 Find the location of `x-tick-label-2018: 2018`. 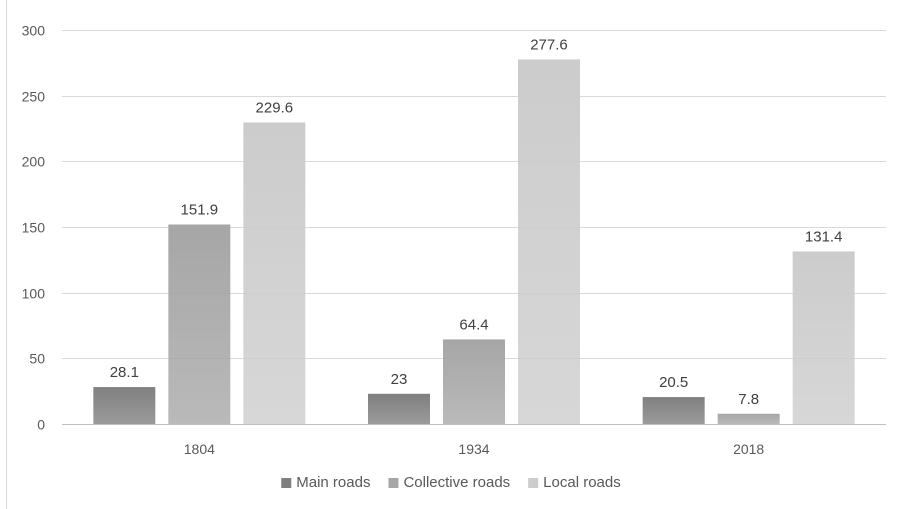

x-tick-label-2018: 2018 is located at coordinates (748, 449).